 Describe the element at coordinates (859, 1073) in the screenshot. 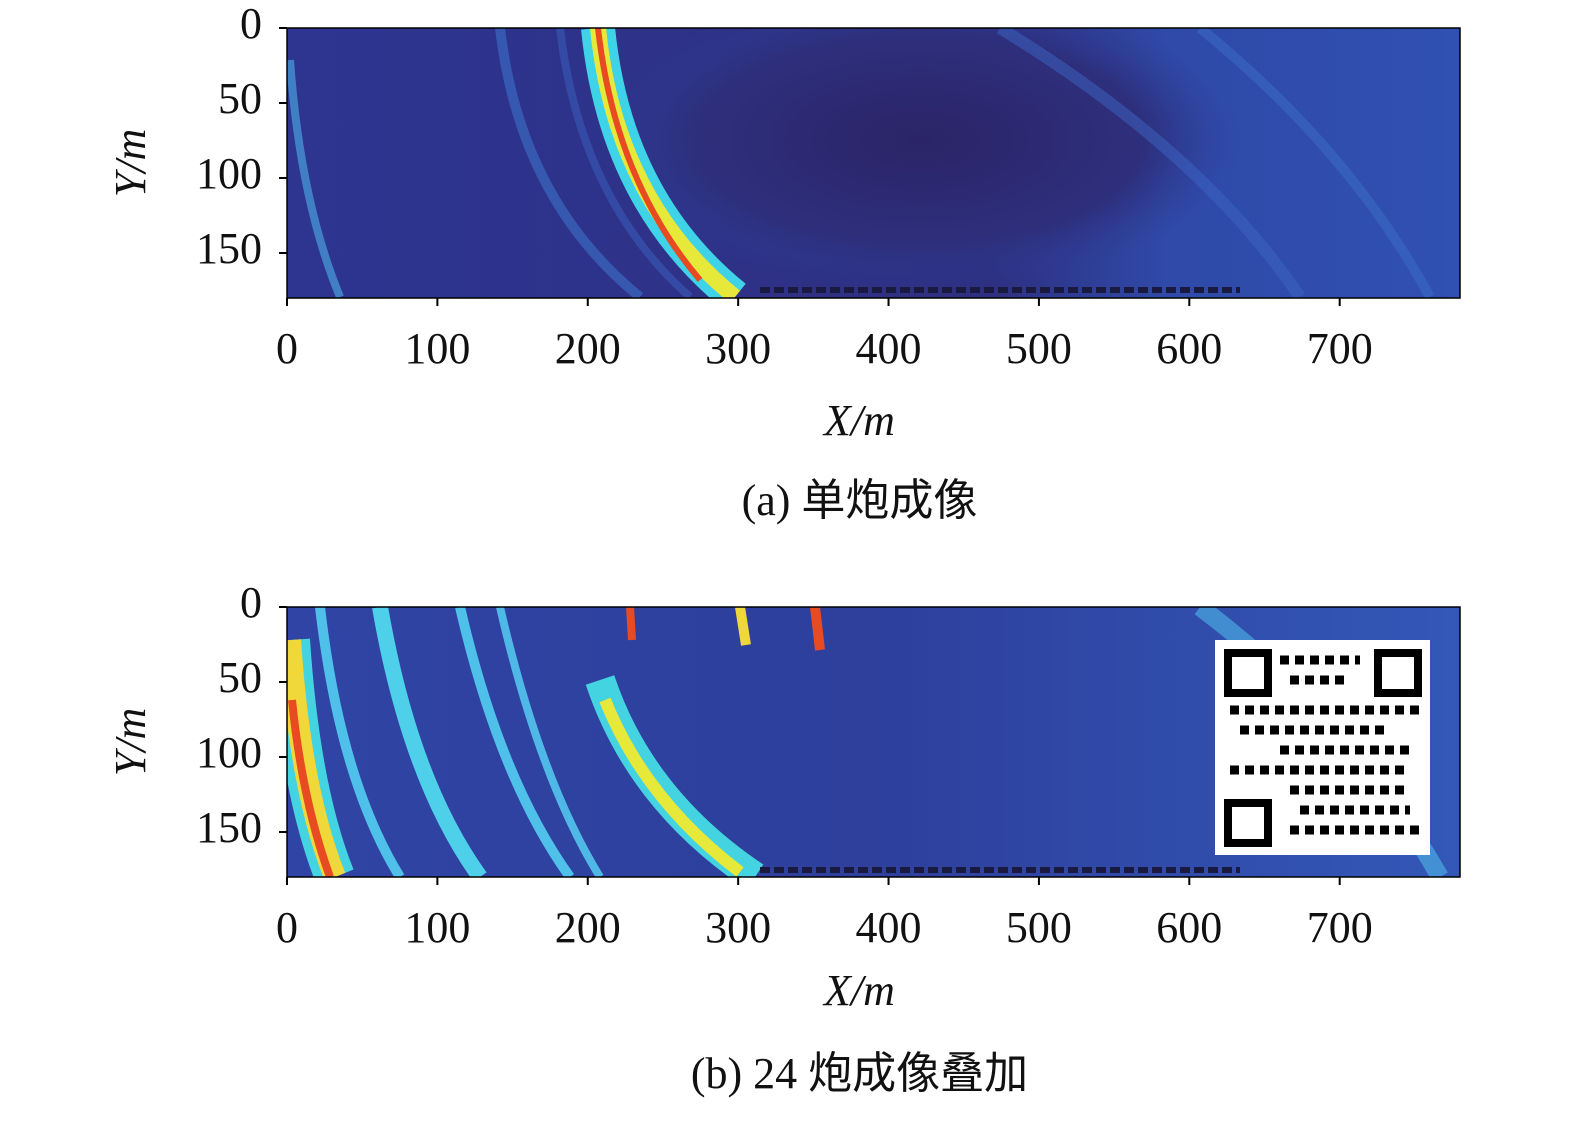

I see `caption: (b) 24 炮成像叠加` at that location.